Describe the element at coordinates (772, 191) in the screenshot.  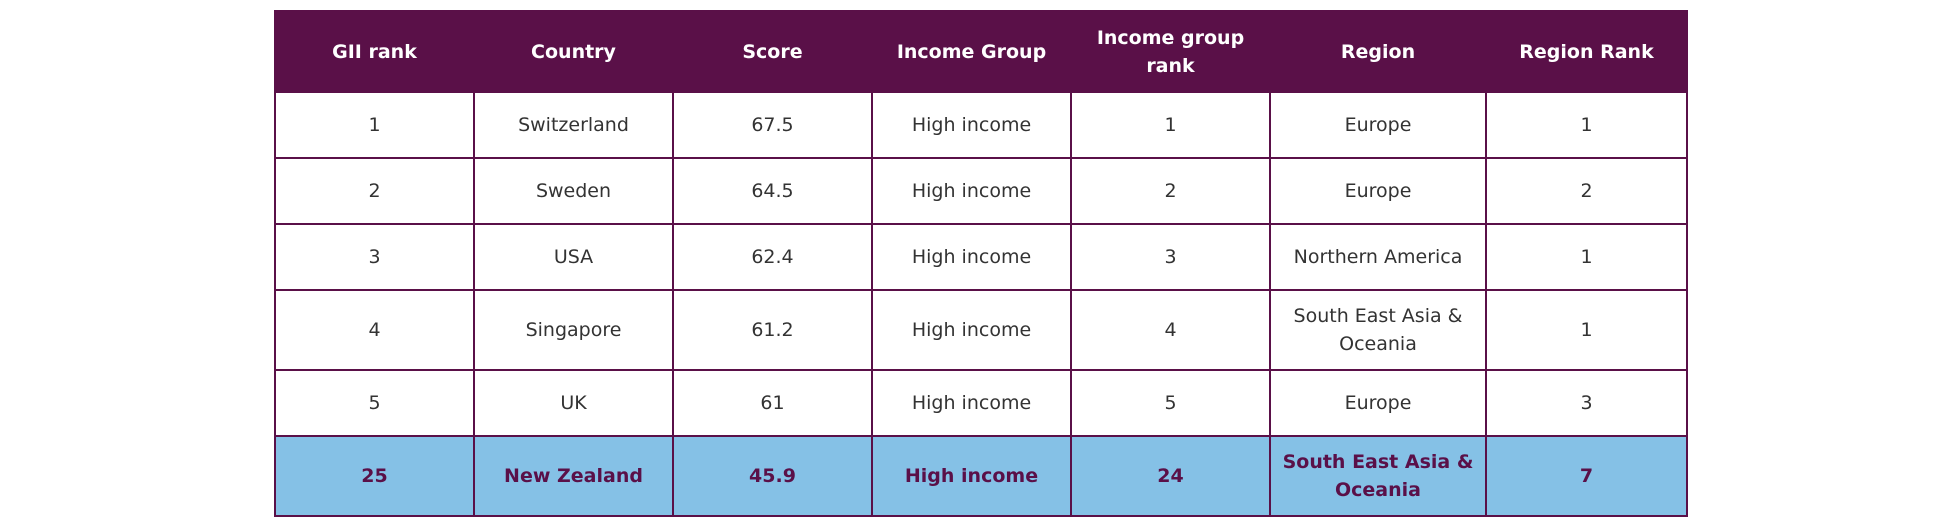
I see `cell-score: 64.5` at that location.